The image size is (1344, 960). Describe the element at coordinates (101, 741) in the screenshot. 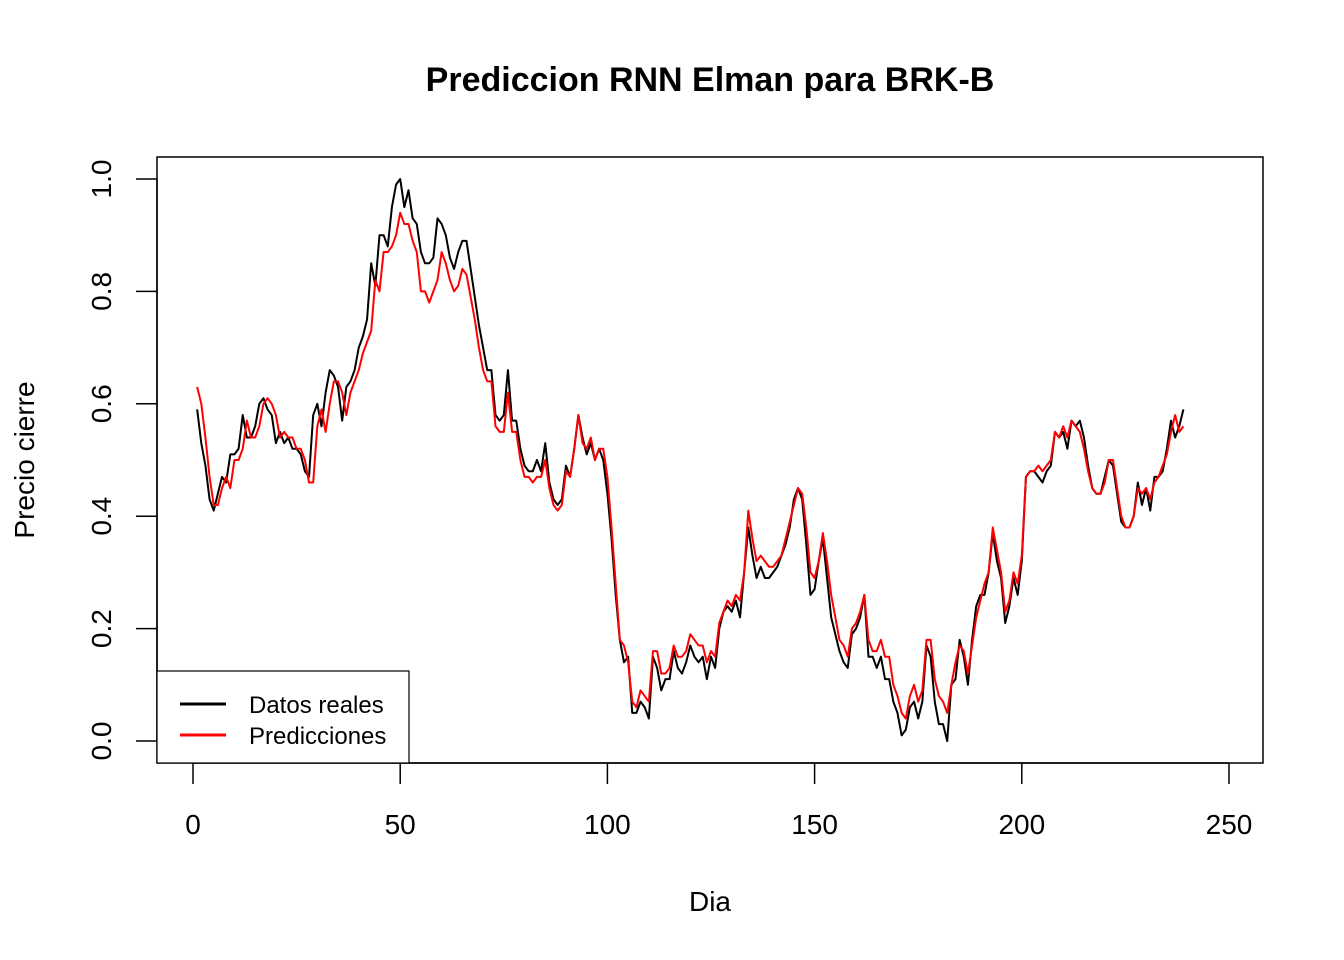

I see `y-tick-label: 0.0` at that location.